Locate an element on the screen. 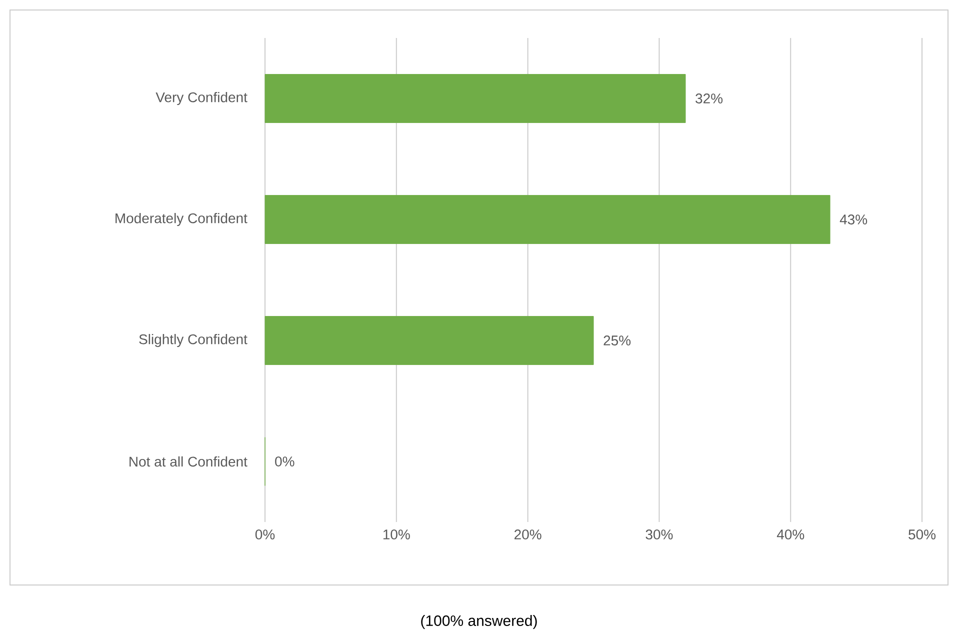  data-label: 25% is located at coordinates (617, 341).